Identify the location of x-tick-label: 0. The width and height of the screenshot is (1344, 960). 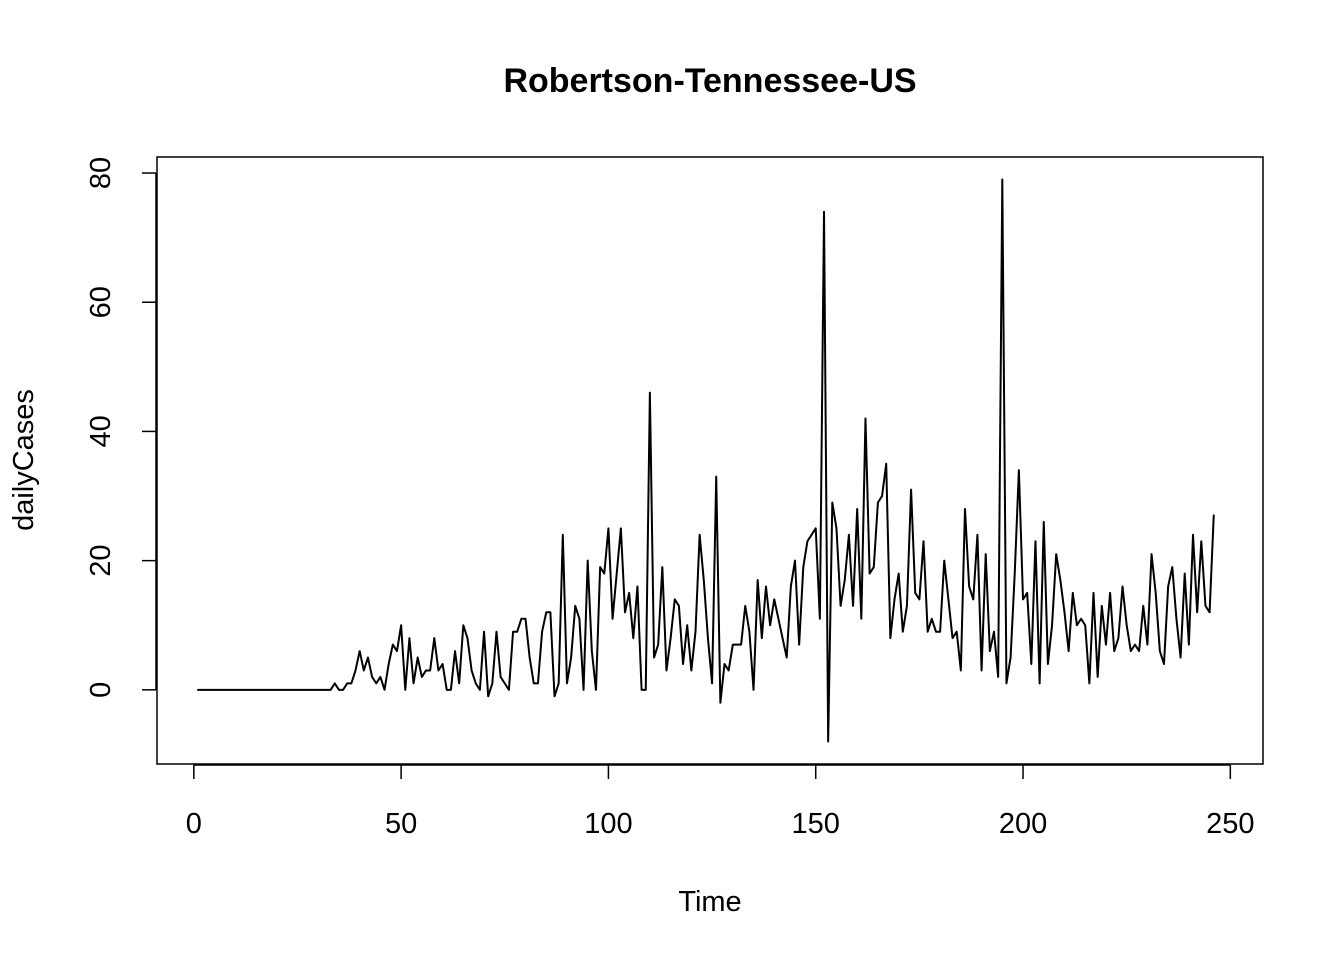
(194, 824).